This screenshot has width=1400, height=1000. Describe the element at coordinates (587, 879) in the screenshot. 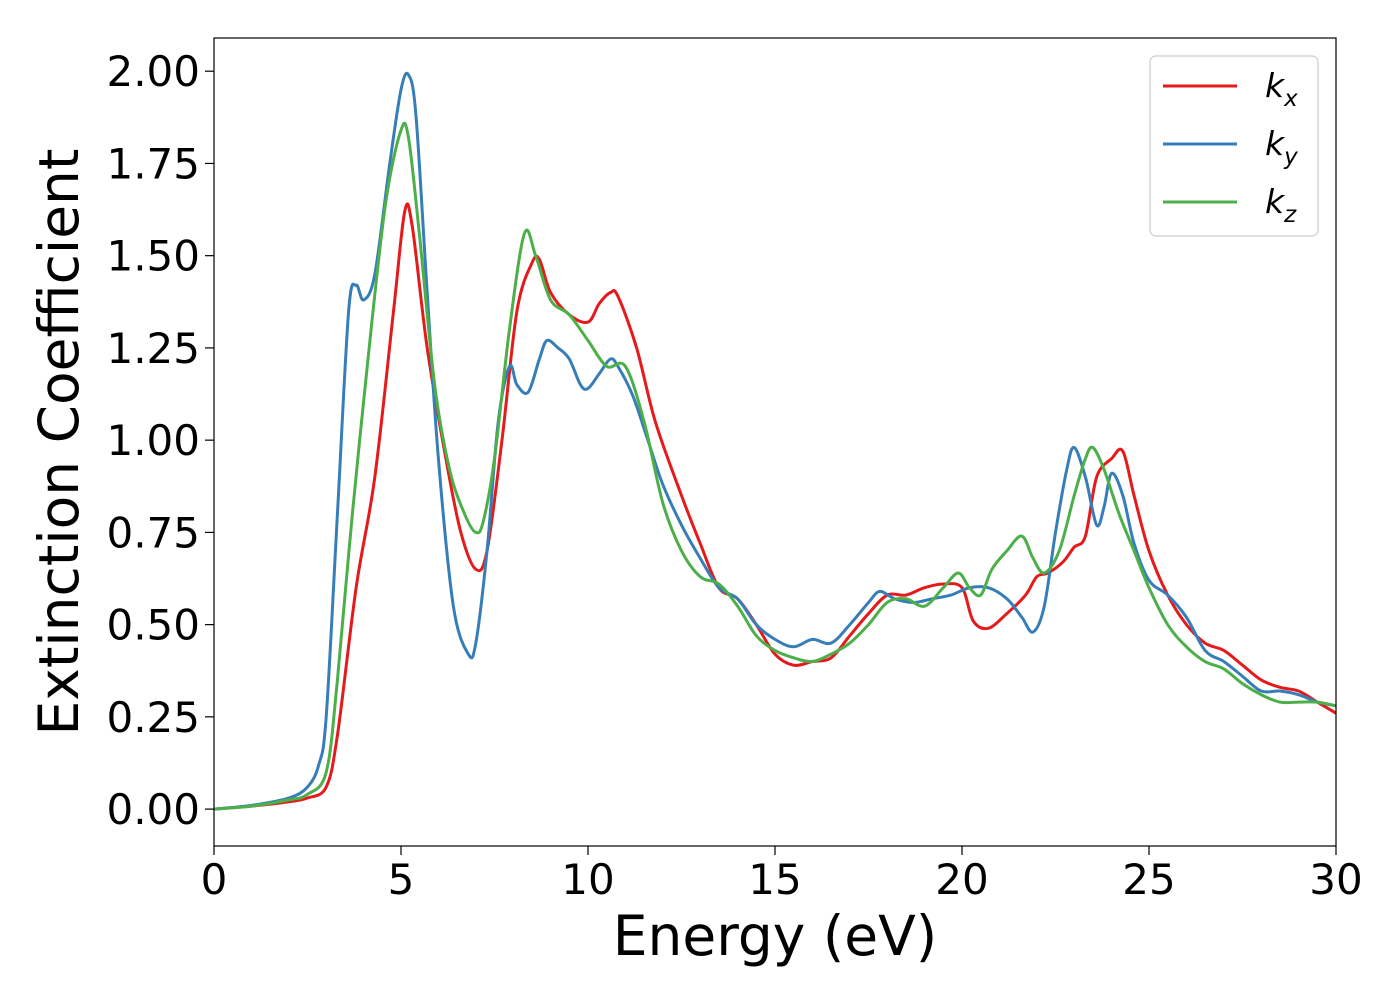

I see `x-tick-label: 10` at that location.